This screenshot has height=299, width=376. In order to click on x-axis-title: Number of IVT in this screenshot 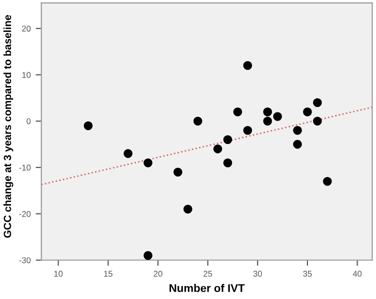, I will do `click(207, 288)`.